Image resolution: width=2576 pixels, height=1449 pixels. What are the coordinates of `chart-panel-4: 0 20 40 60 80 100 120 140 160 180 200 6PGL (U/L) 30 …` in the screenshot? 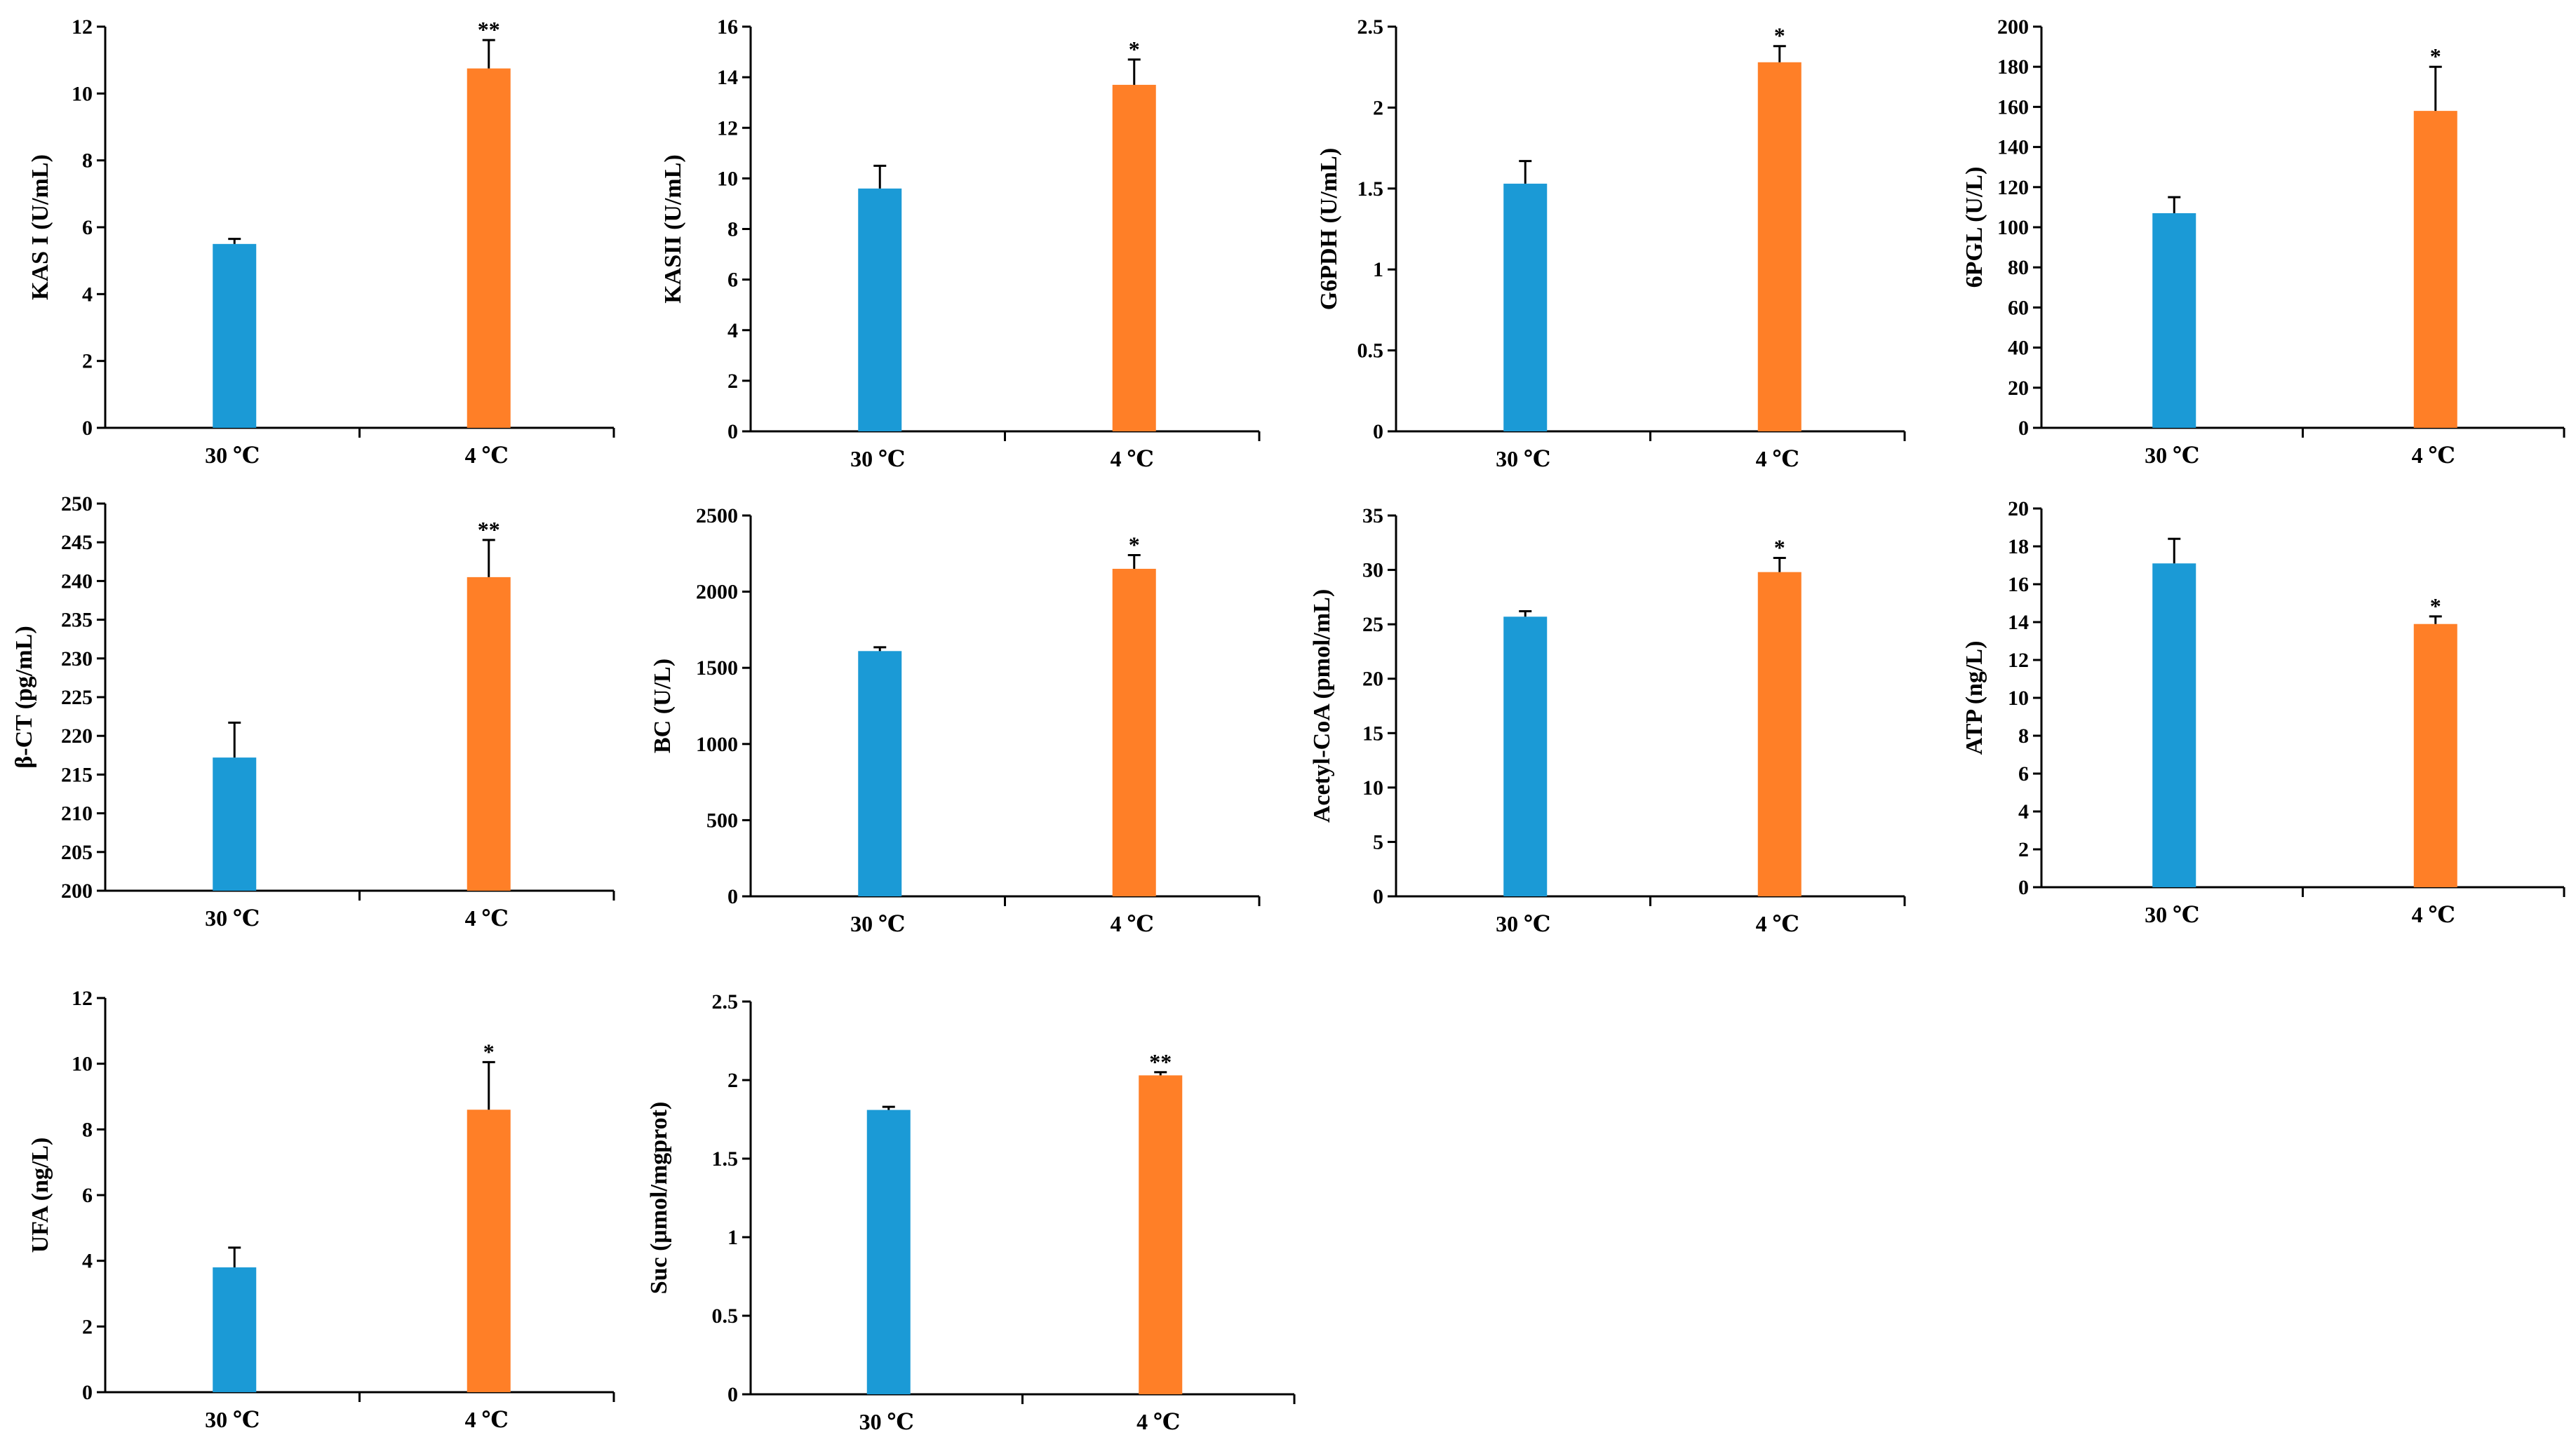 It's located at (2263, 241).